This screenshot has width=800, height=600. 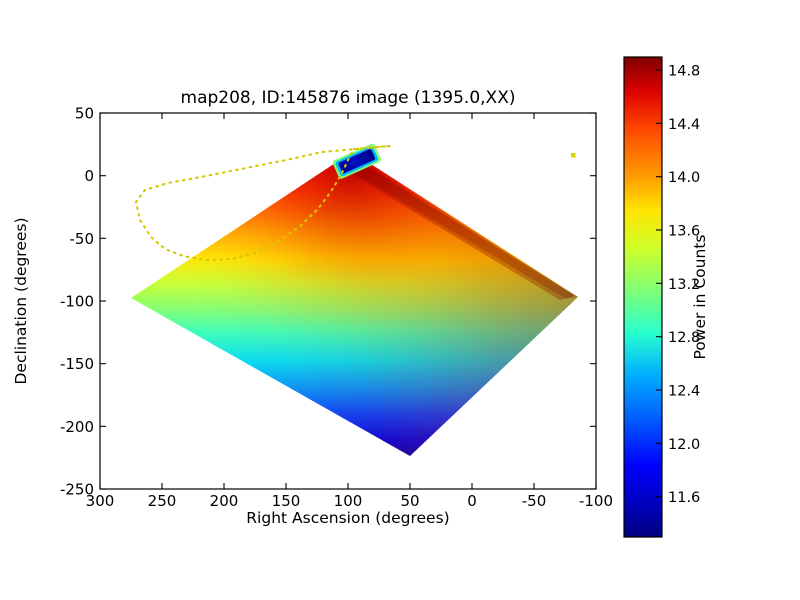 I want to click on x-tick-label: 0, so click(x=472, y=501).